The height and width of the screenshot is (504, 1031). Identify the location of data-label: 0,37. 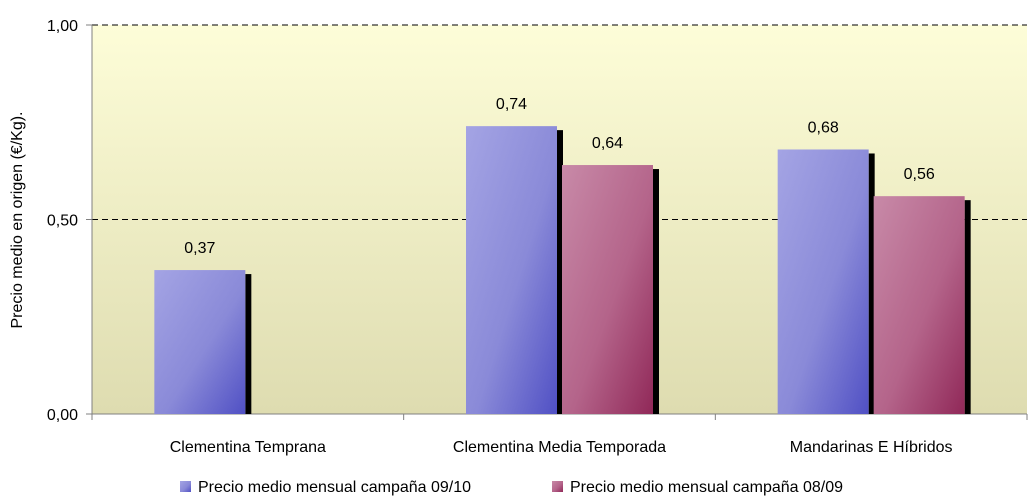
(199, 248).